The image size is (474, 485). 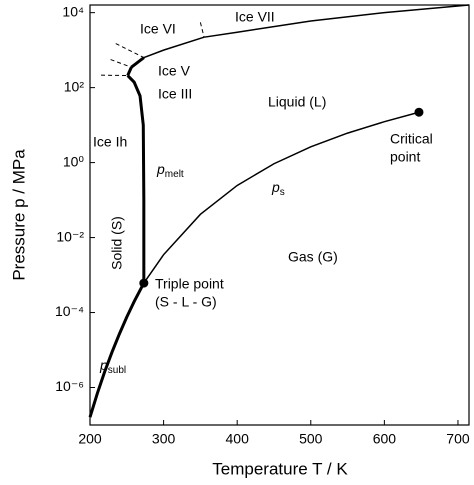 I want to click on y-tick-label: 10⁻², so click(x=70, y=236).